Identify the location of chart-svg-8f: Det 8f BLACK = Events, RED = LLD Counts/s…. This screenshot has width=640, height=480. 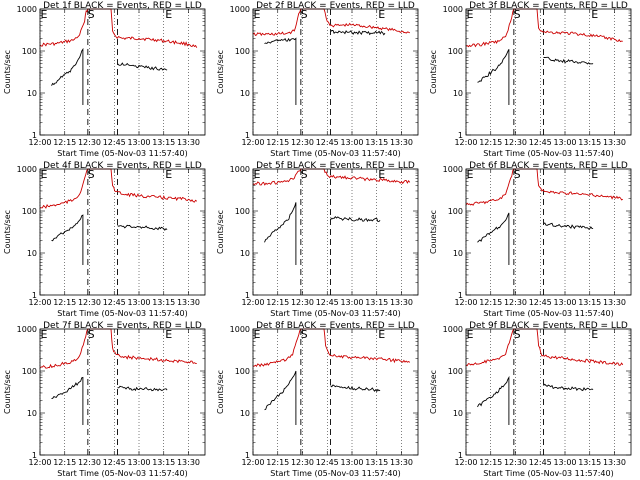
(317, 399).